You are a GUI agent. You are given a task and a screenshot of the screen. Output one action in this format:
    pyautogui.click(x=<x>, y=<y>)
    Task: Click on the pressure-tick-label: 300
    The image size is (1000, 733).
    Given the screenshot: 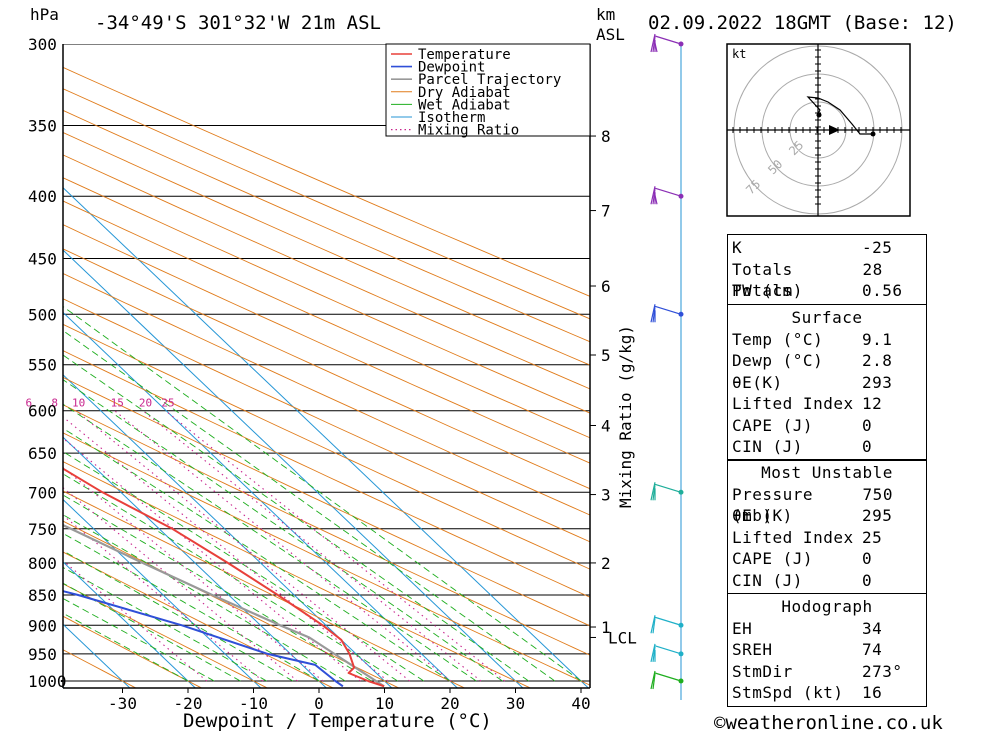 What is the action you would take?
    pyautogui.click(x=42, y=44)
    